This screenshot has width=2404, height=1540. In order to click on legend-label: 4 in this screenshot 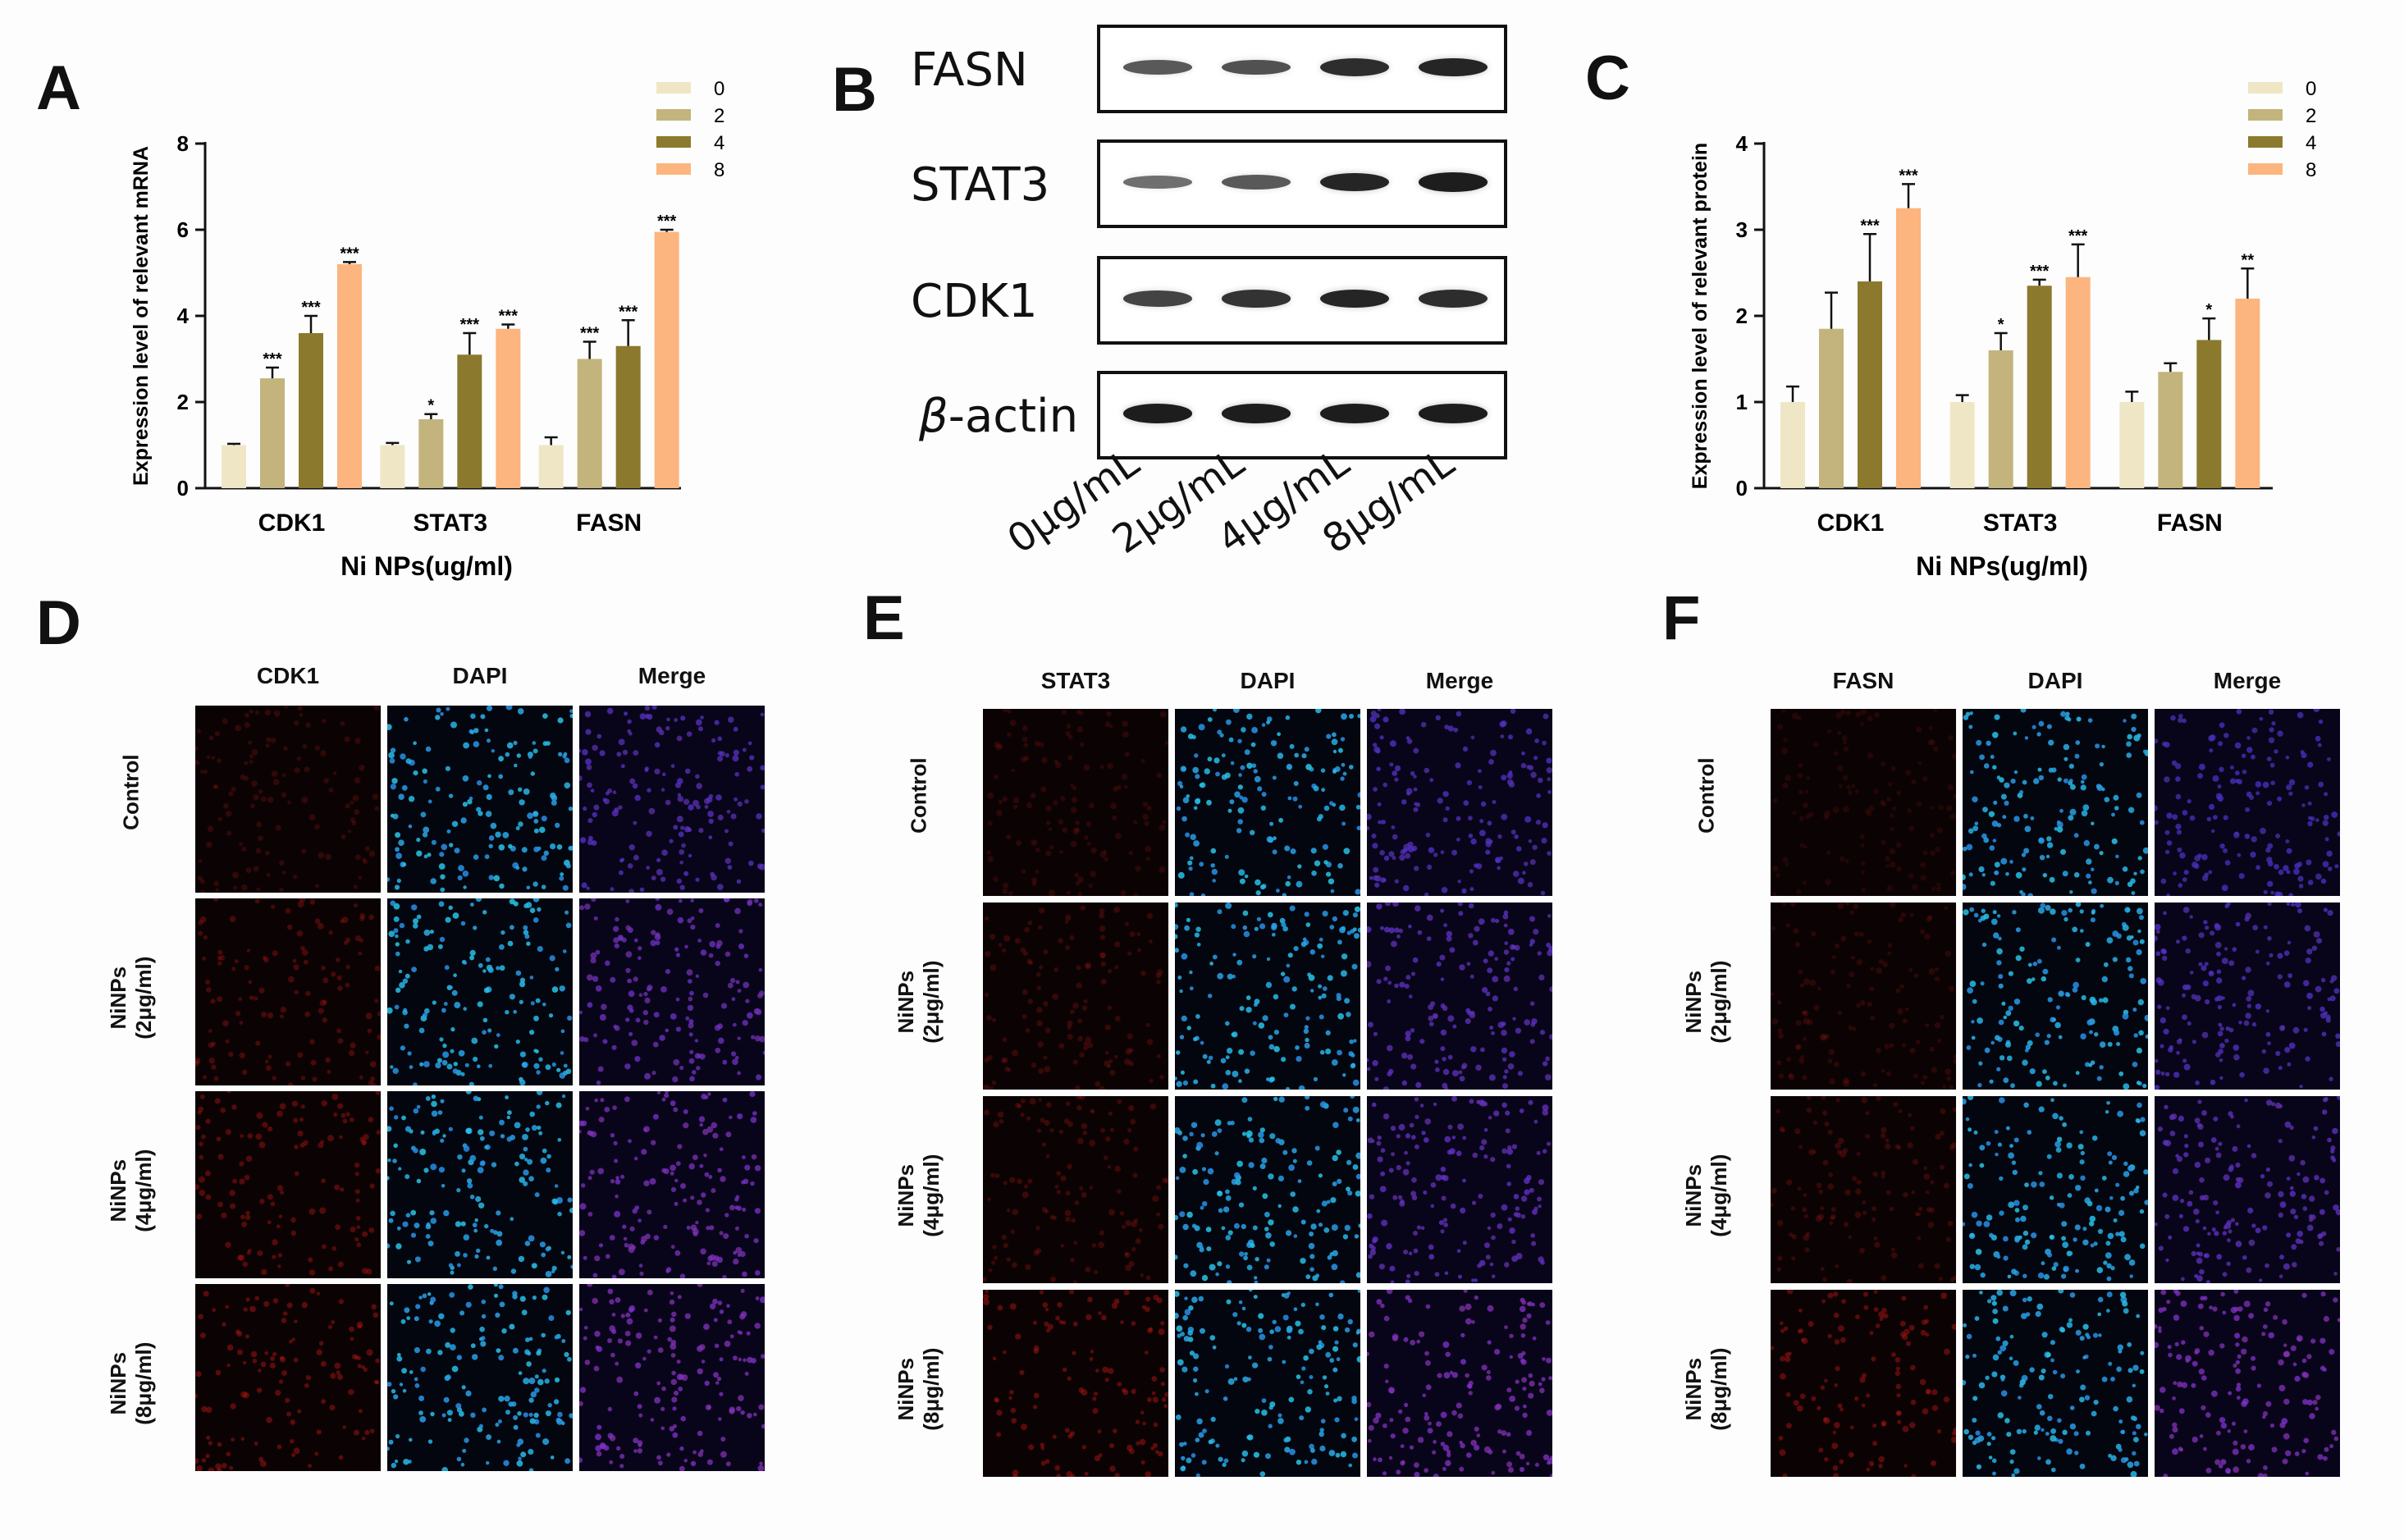, I will do `click(2311, 143)`.